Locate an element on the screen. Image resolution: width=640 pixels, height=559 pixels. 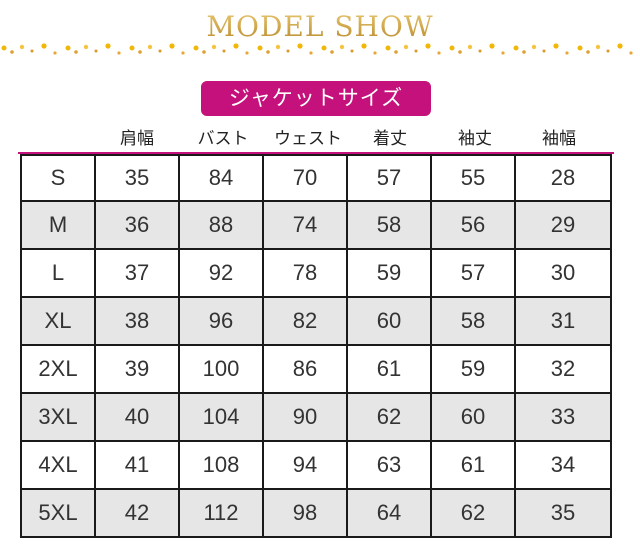
table-cell: 39 is located at coordinates (138, 370).